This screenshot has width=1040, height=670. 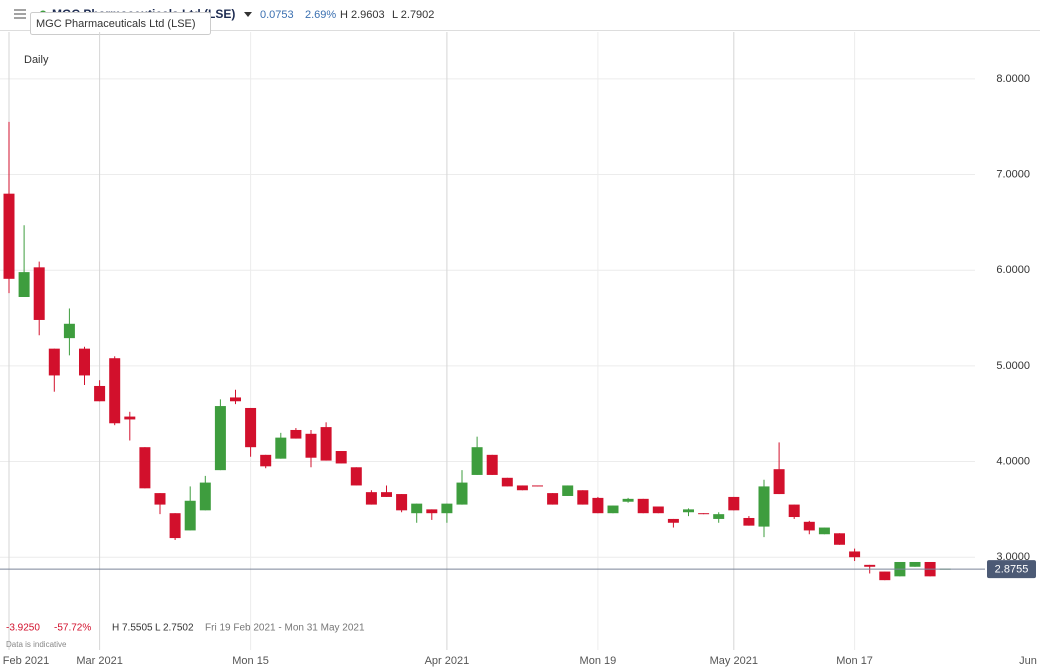 I want to click on y-tick-label: 4.0000, so click(x=1013, y=461).